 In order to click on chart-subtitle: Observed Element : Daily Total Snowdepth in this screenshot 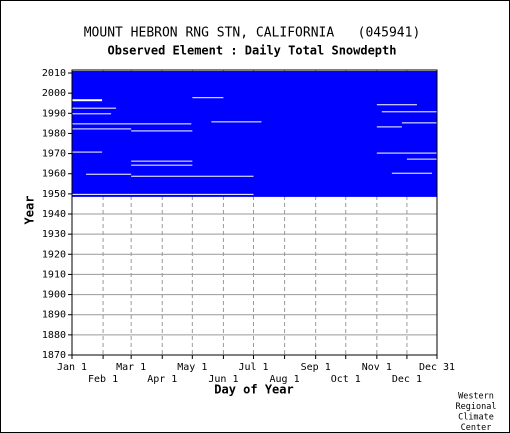, I will do `click(252, 51)`.